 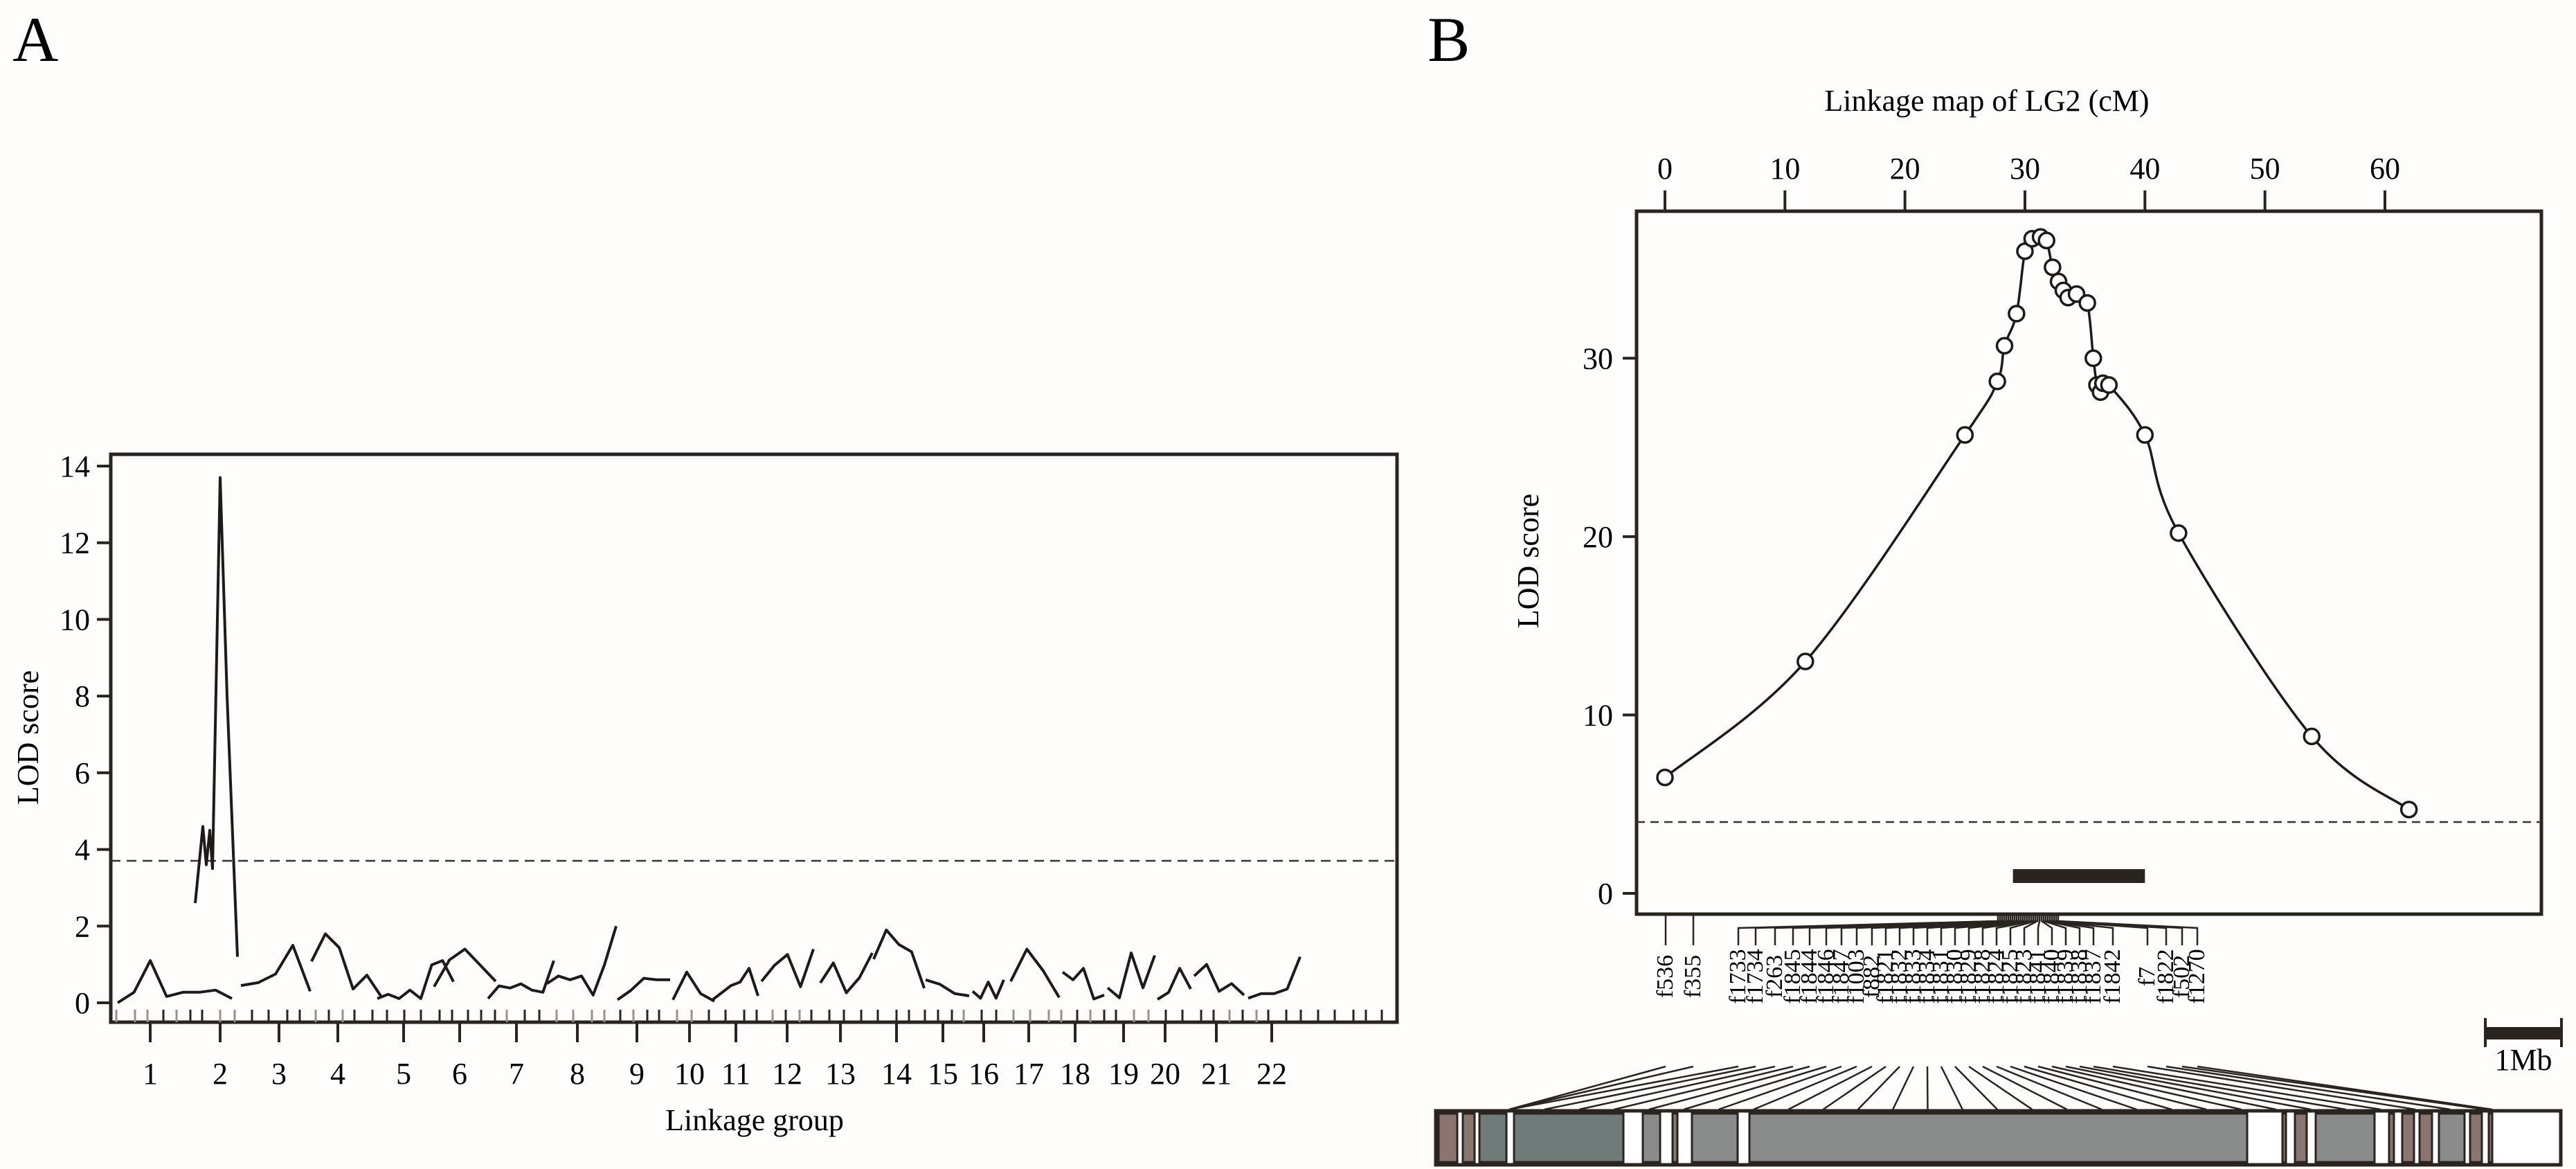 I want to click on lod-curve-lg12, so click(x=788, y=968).